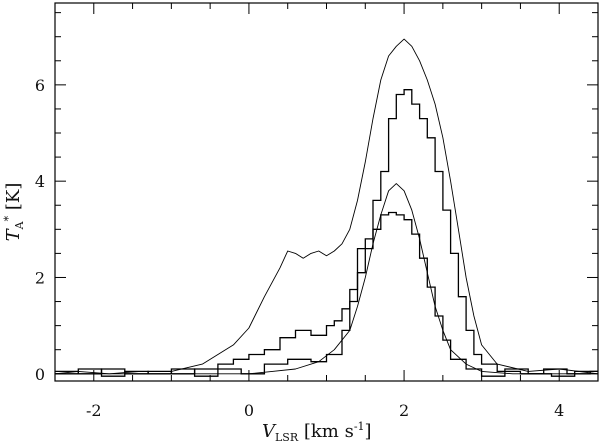 This screenshot has height=444, width=600. What do you see at coordinates (40, 374) in the screenshot?
I see `y-tick-label: 0` at bounding box center [40, 374].